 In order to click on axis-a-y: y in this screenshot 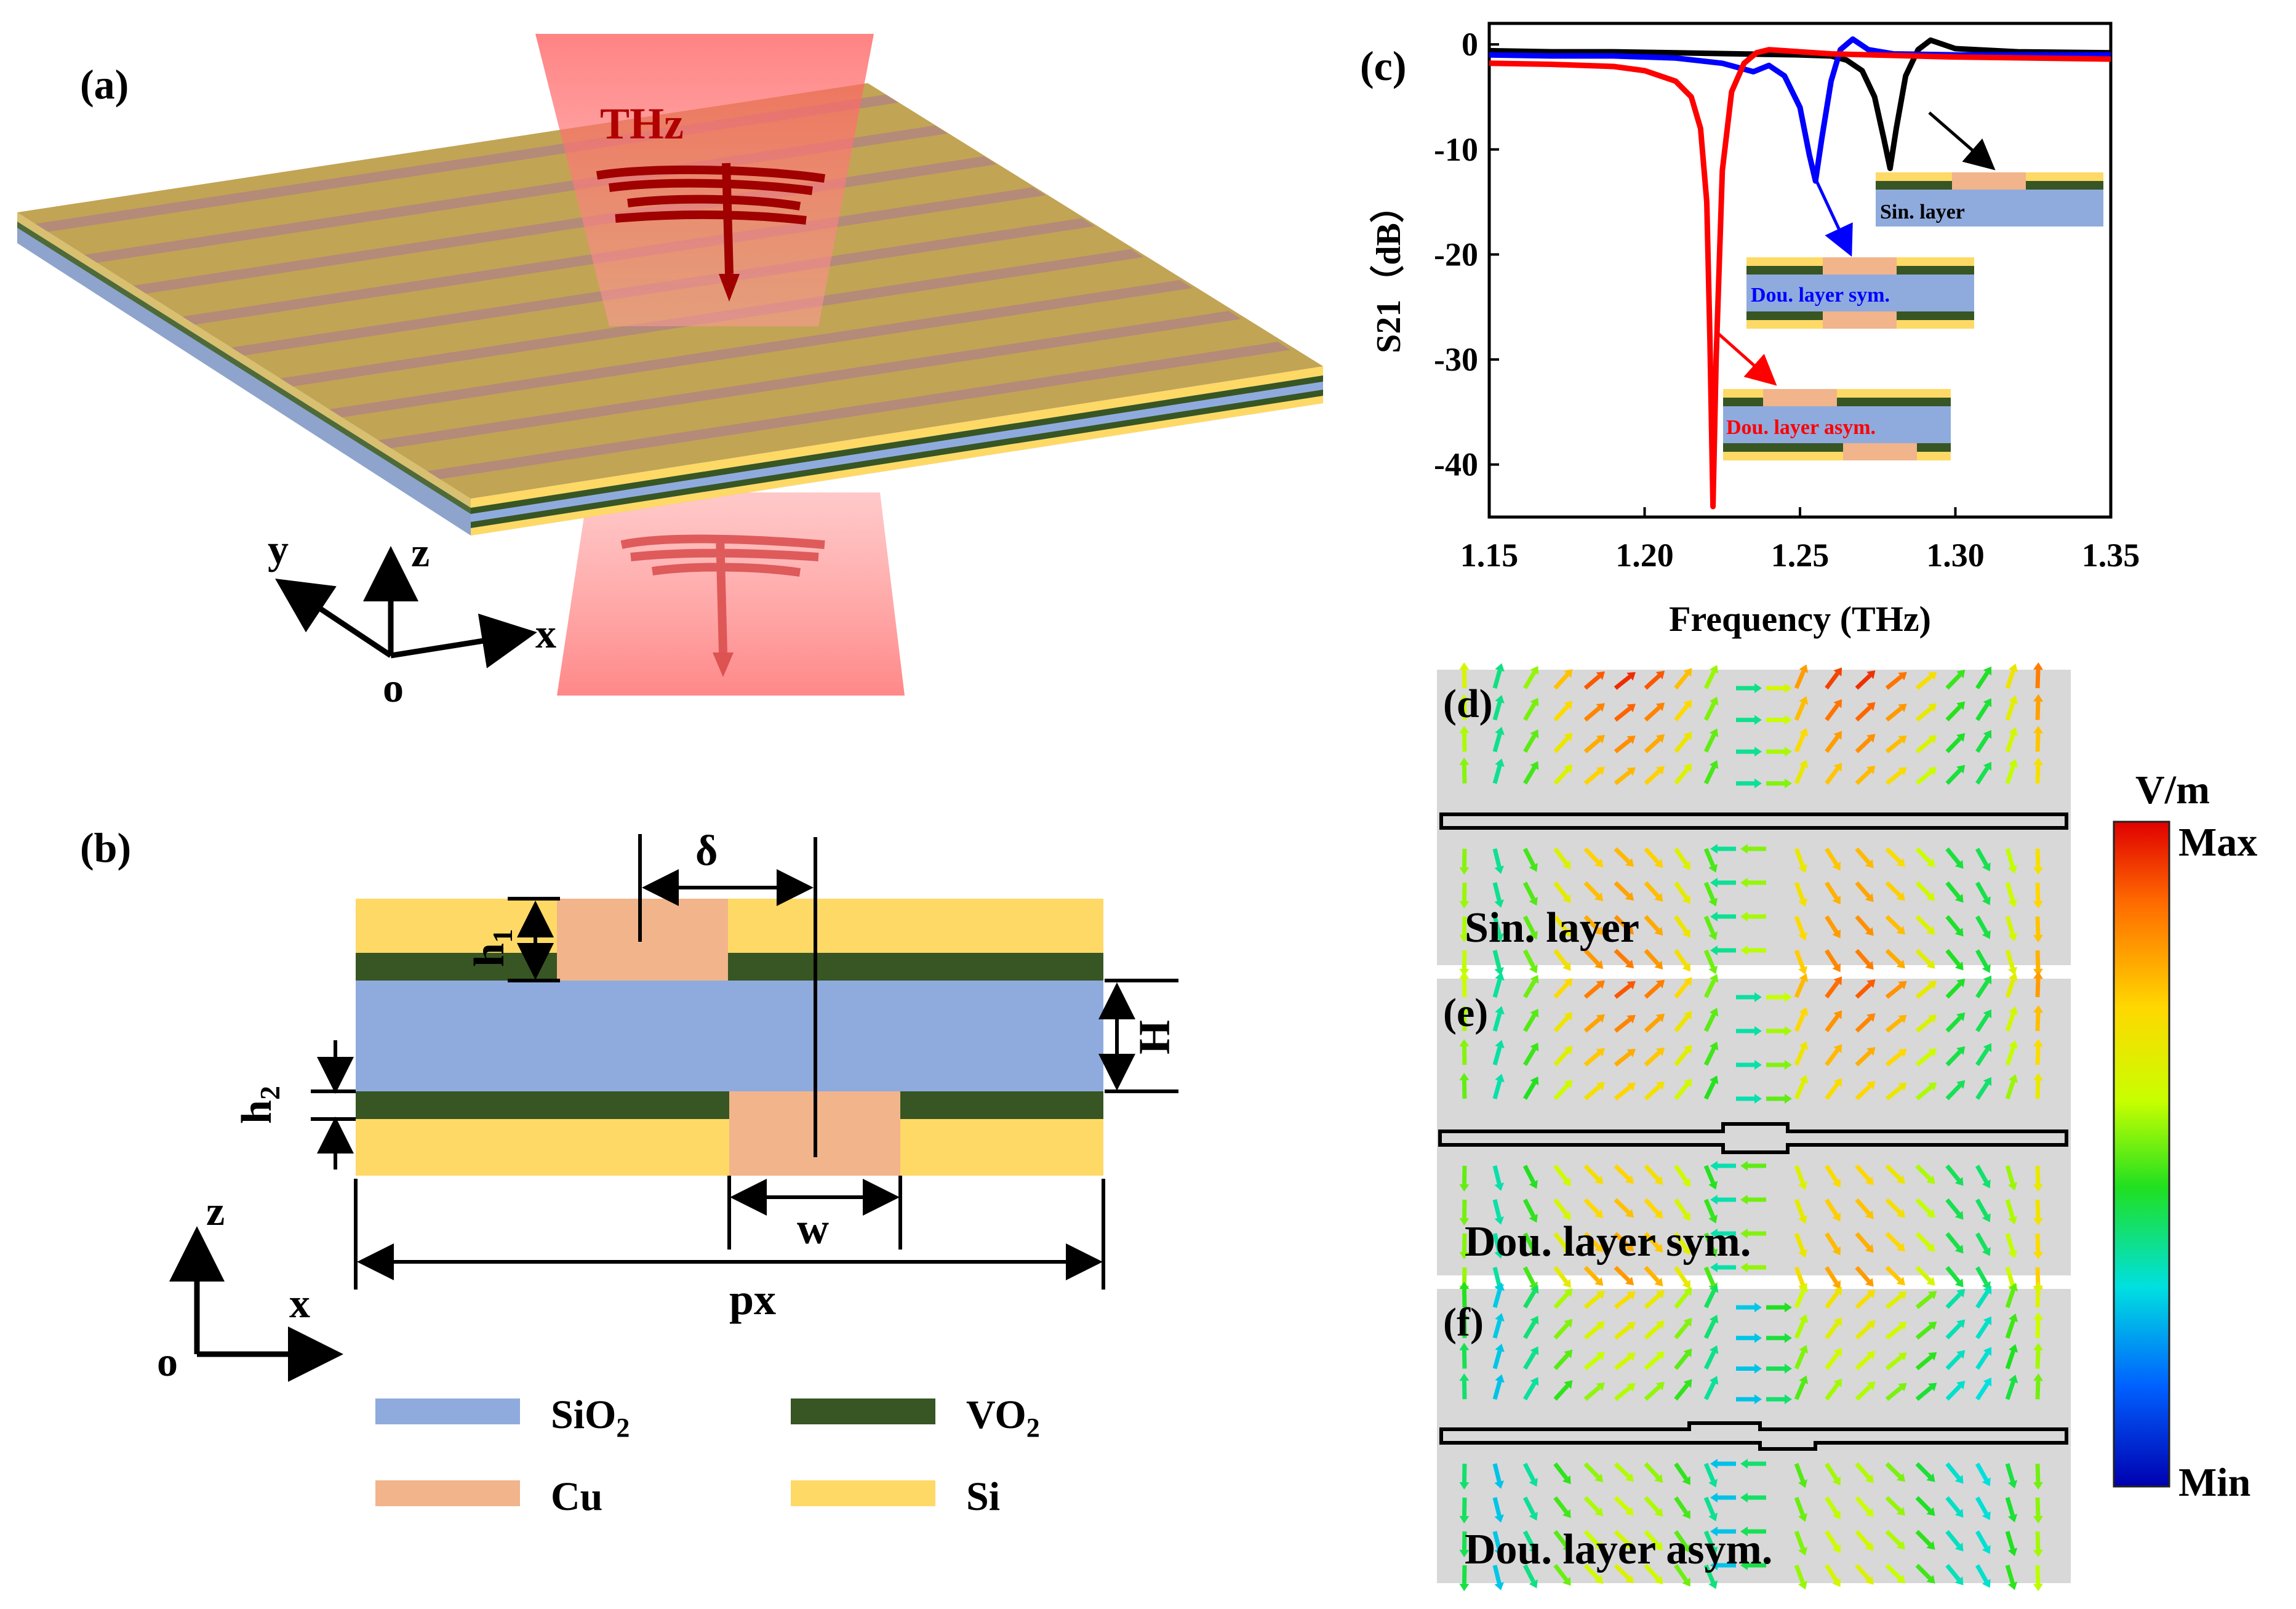, I will do `click(278, 549)`.